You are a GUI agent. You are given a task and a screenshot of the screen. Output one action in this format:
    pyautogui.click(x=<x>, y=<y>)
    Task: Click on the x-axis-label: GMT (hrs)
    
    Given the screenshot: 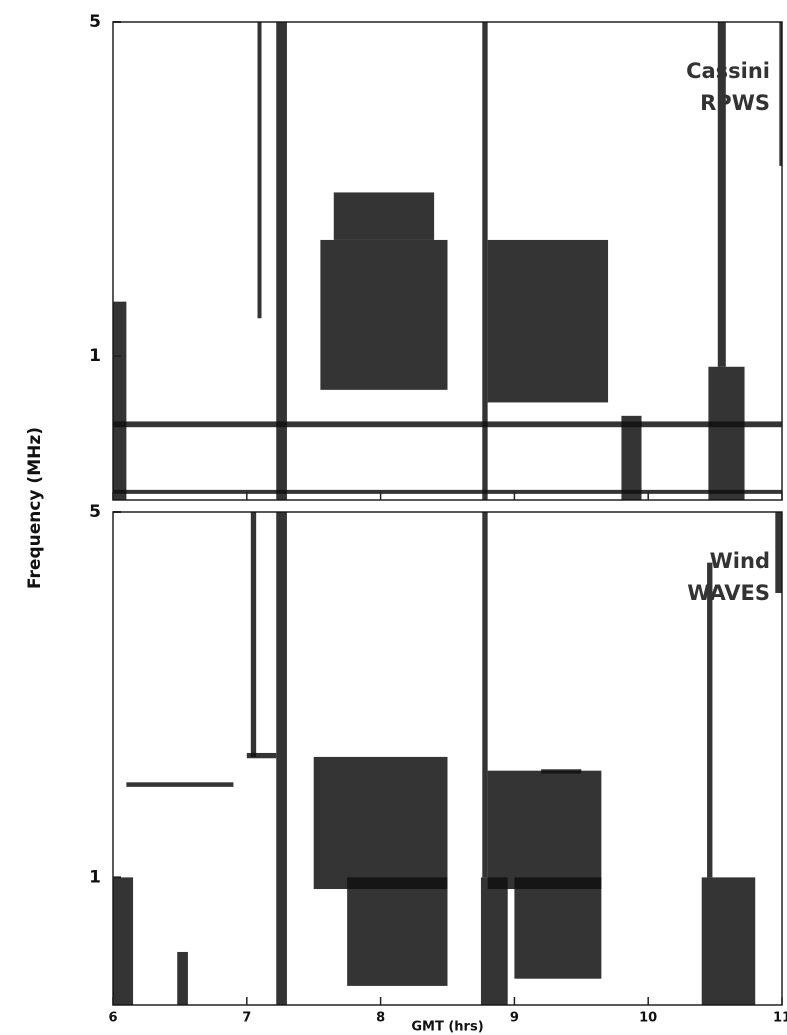 What is the action you would take?
    pyautogui.click(x=447, y=1027)
    